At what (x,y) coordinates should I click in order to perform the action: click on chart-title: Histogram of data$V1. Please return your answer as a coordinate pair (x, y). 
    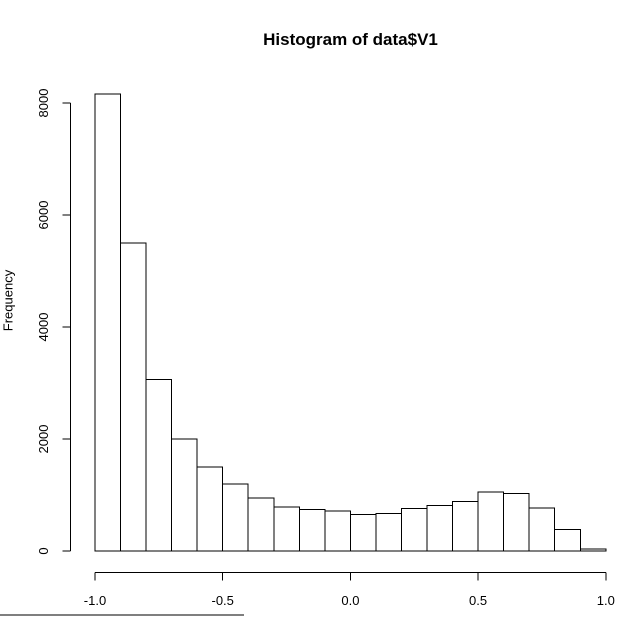
    Looking at the image, I should click on (350, 39).